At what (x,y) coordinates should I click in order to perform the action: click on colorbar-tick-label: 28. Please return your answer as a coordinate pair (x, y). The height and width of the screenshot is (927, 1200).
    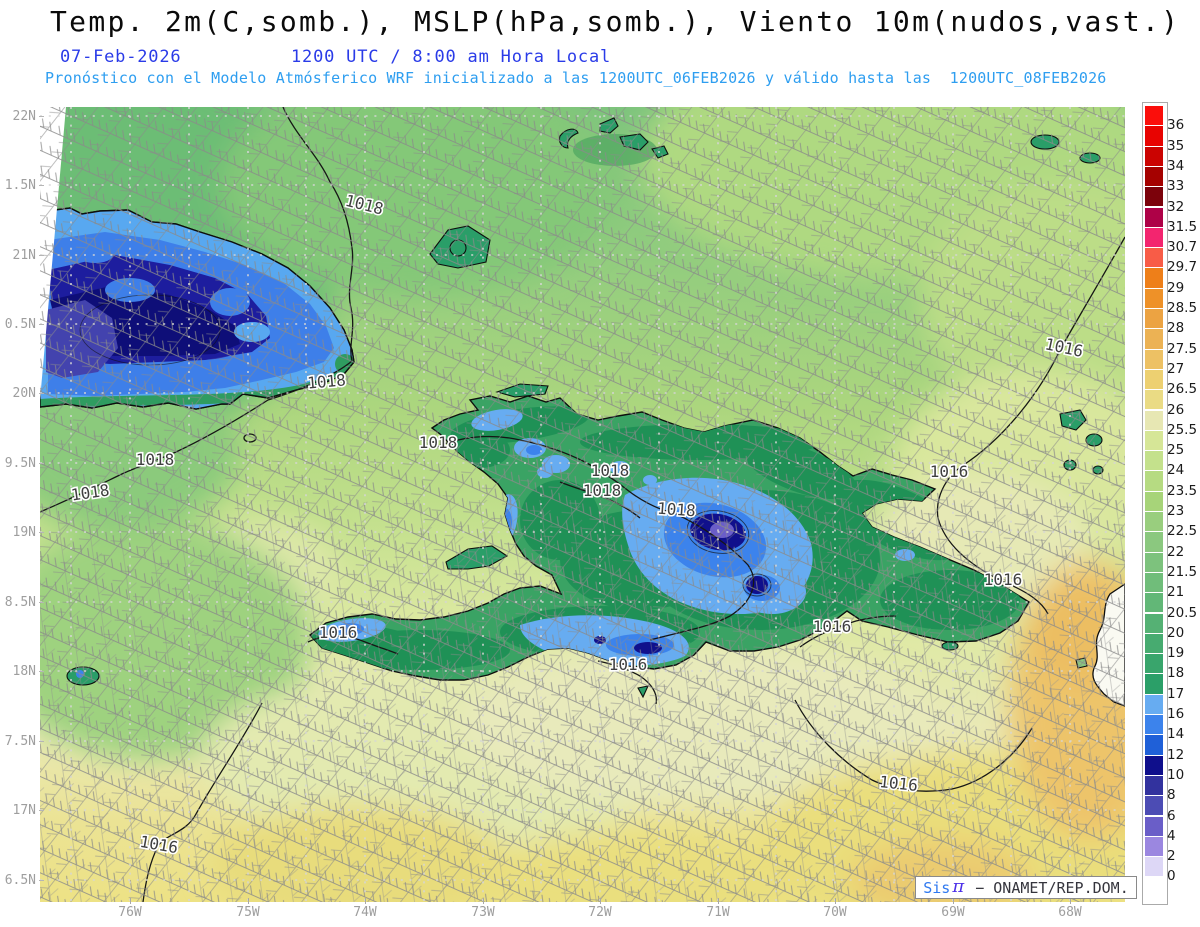
    Looking at the image, I should click on (1176, 328).